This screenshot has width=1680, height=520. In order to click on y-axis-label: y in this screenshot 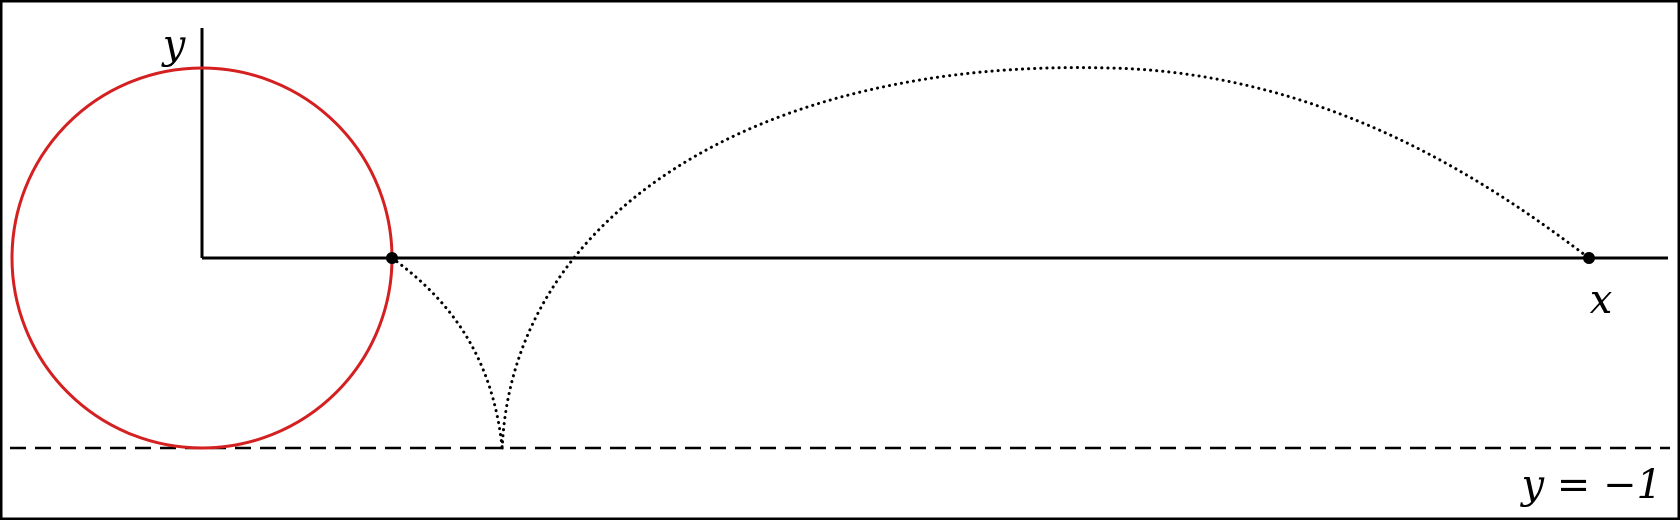, I will do `click(174, 45)`.